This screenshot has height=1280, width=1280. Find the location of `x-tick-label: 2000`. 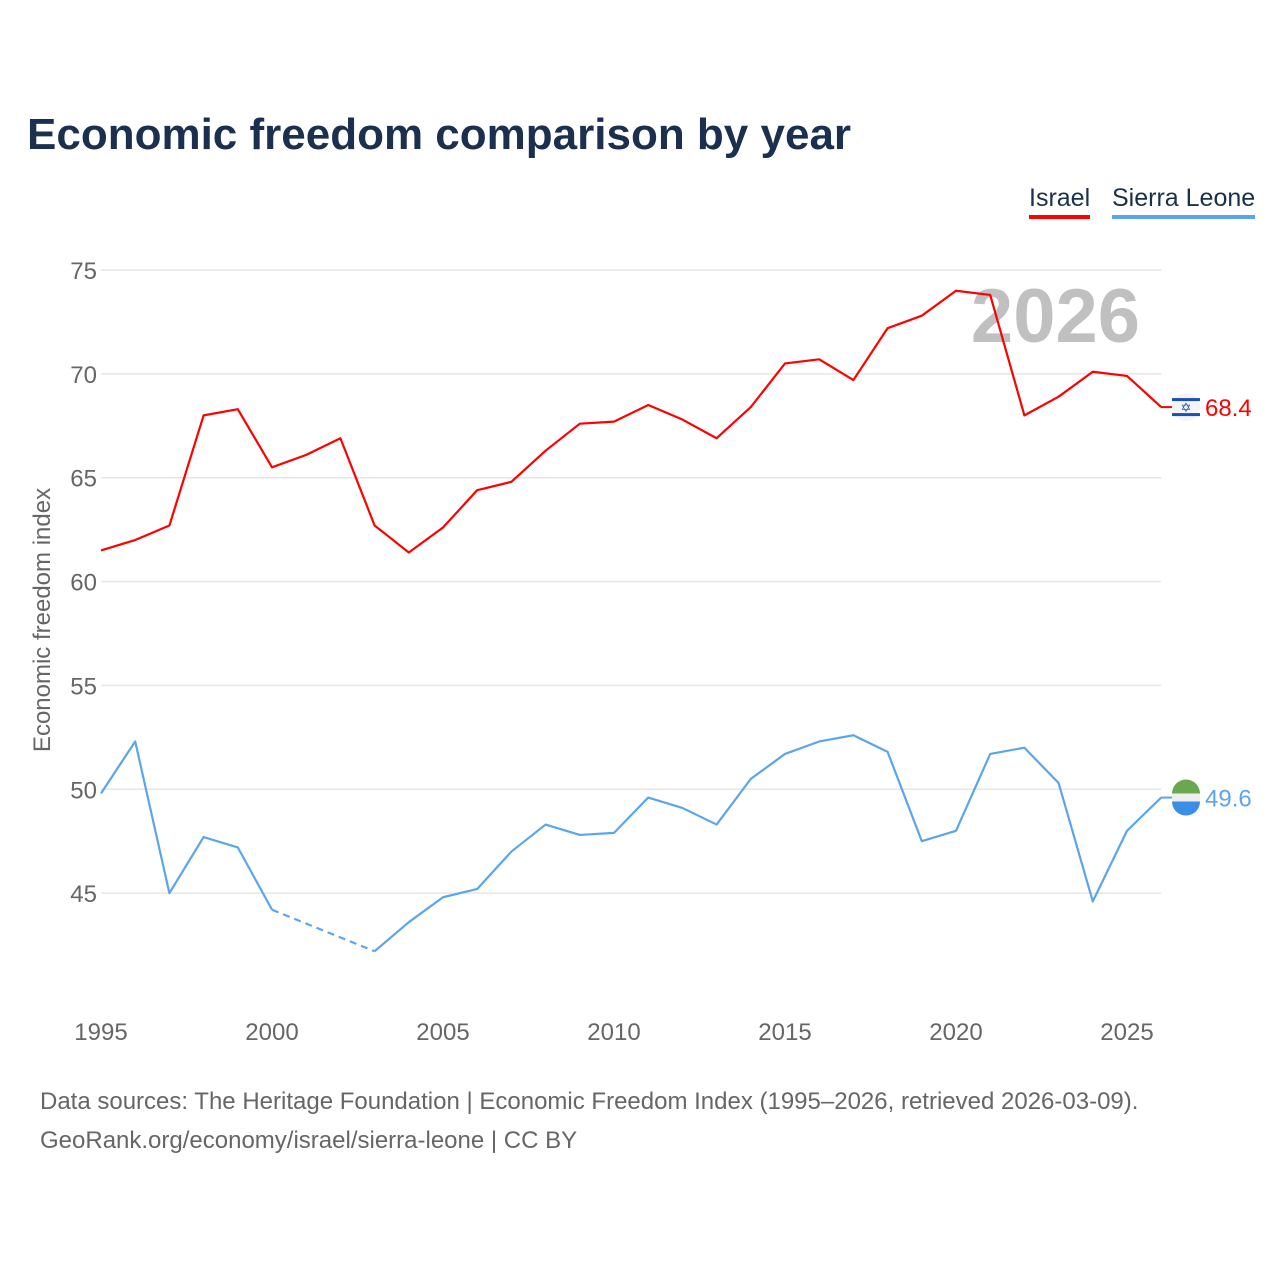

x-tick-label: 2000 is located at coordinates (271, 1032).